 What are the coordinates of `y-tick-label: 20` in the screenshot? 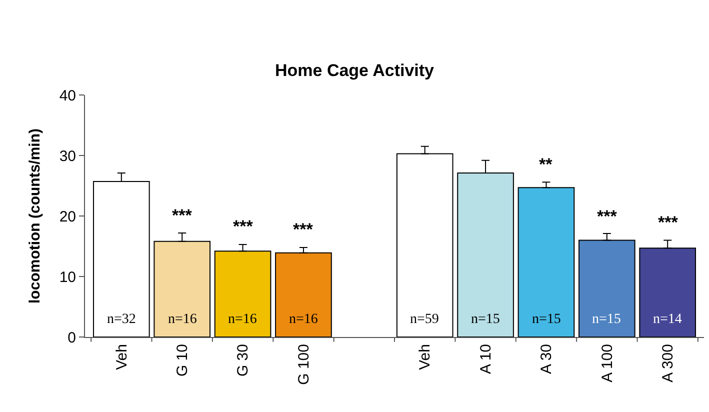 It's located at (67, 217).